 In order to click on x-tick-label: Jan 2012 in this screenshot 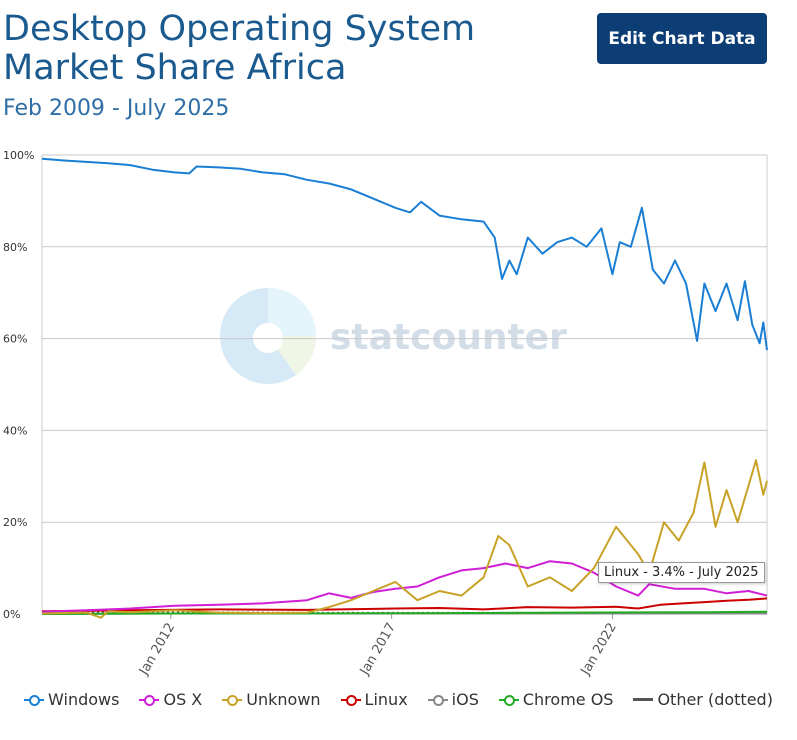, I will do `click(157, 650)`.